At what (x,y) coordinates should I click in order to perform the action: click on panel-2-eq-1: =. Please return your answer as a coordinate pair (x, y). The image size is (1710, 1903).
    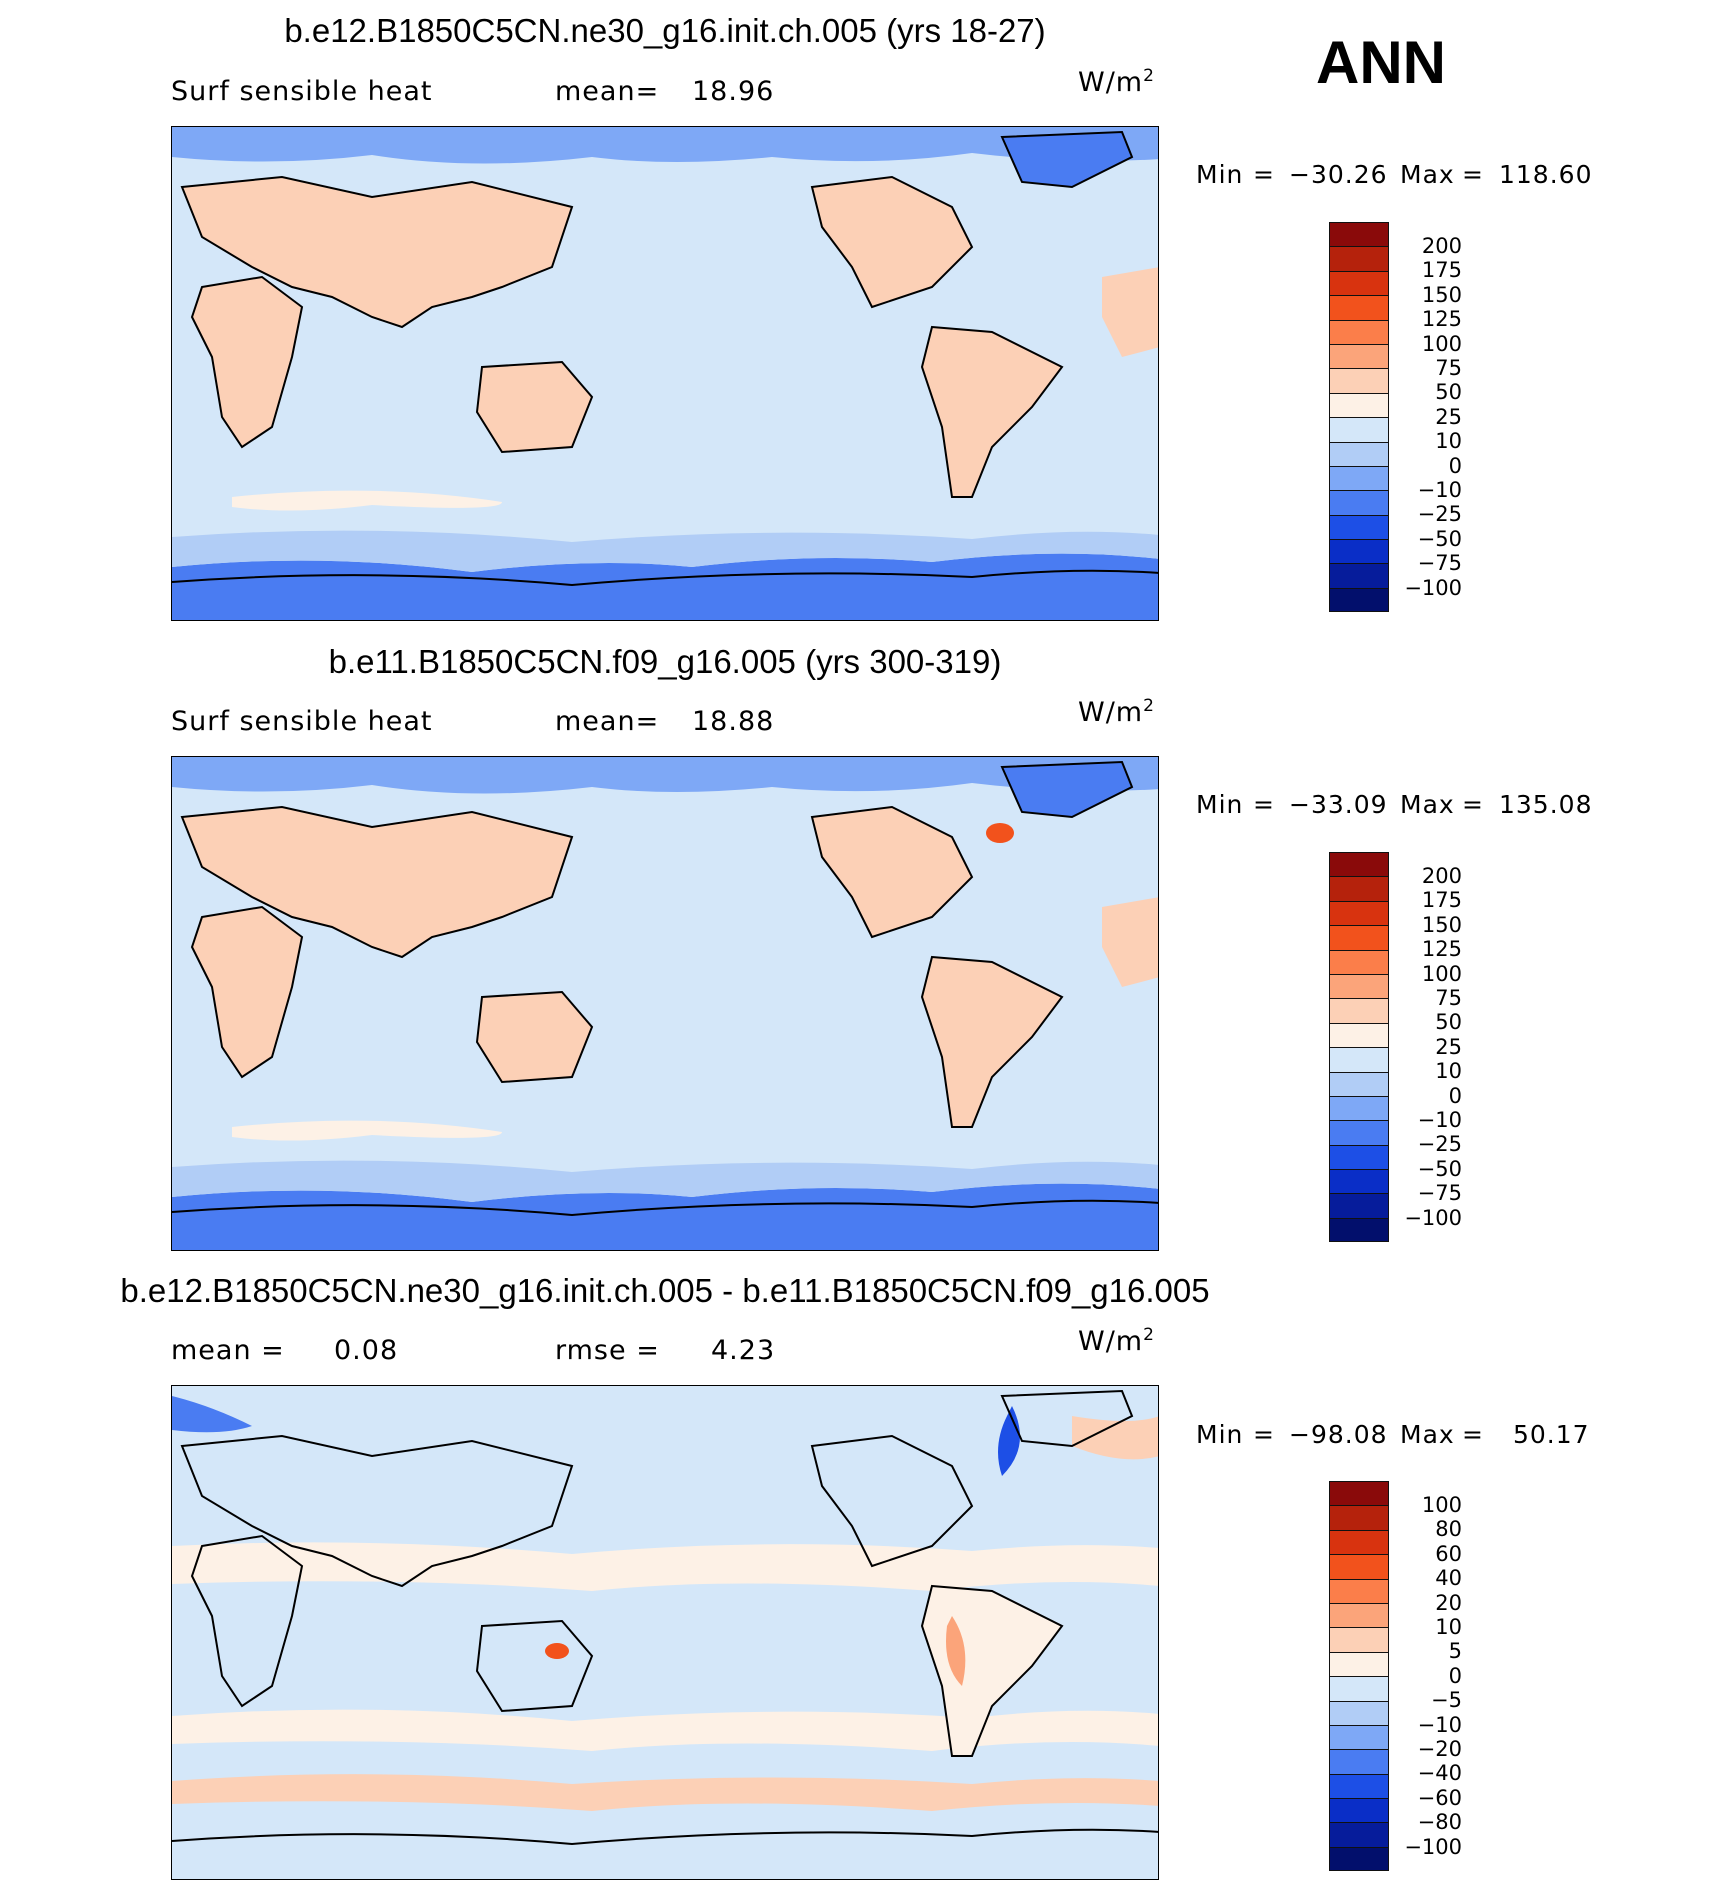
    Looking at the image, I should click on (1264, 804).